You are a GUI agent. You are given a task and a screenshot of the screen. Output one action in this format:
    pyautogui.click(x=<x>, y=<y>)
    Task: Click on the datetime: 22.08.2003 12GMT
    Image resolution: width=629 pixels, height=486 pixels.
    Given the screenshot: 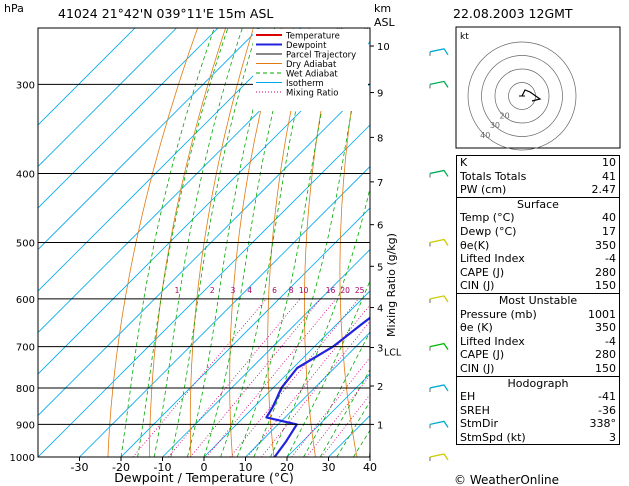 What is the action you would take?
    pyautogui.click(x=513, y=13)
    